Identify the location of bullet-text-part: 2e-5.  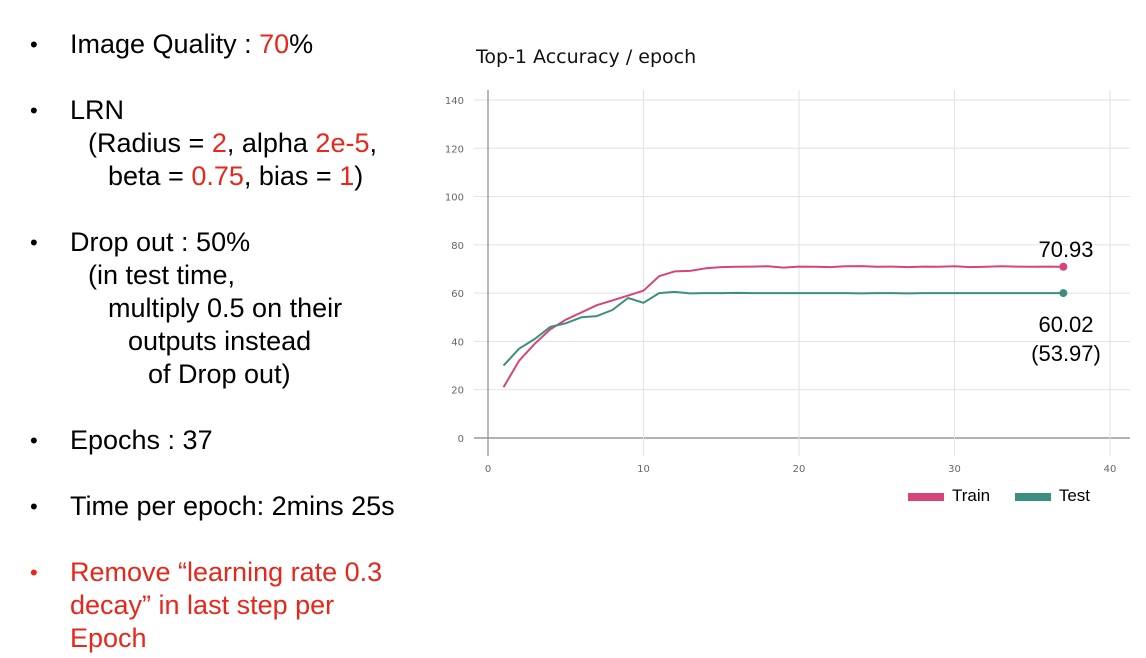
(342, 143).